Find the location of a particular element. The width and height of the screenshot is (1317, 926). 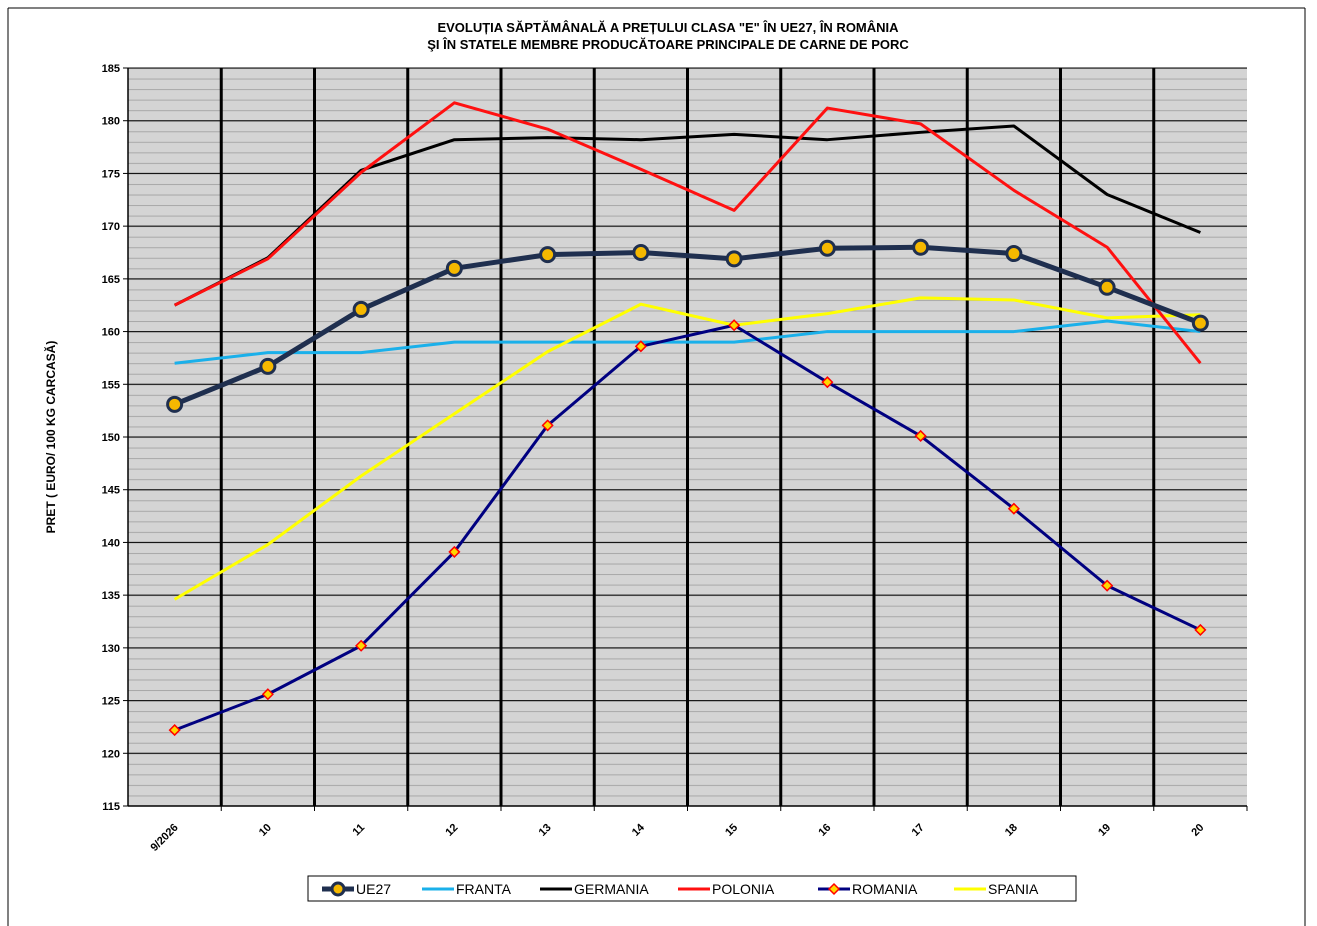

x-tick-label: 17 is located at coordinates (918, 830).